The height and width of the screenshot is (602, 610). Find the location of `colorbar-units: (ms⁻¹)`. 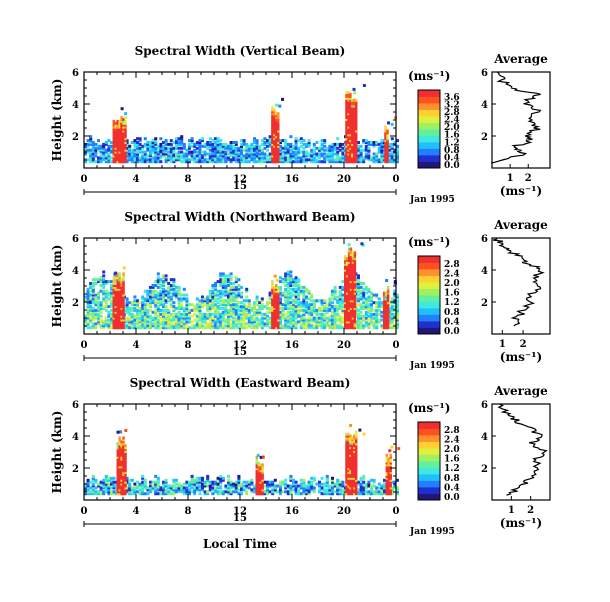

colorbar-units: (ms⁻¹) is located at coordinates (429, 76).